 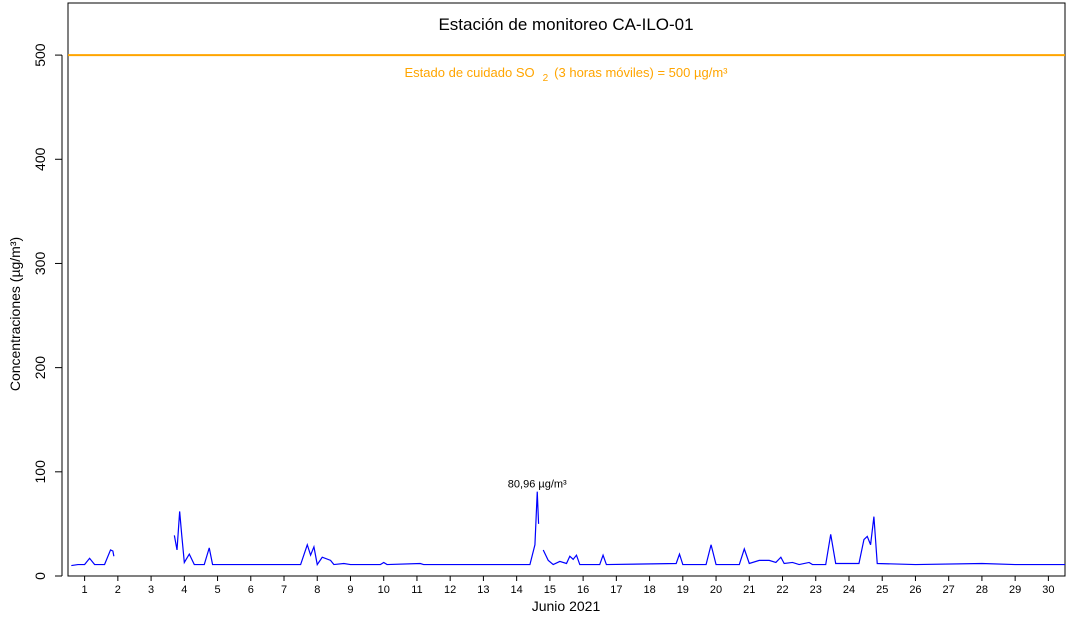 What do you see at coordinates (317, 590) in the screenshot?
I see `x-tick-label: 8` at bounding box center [317, 590].